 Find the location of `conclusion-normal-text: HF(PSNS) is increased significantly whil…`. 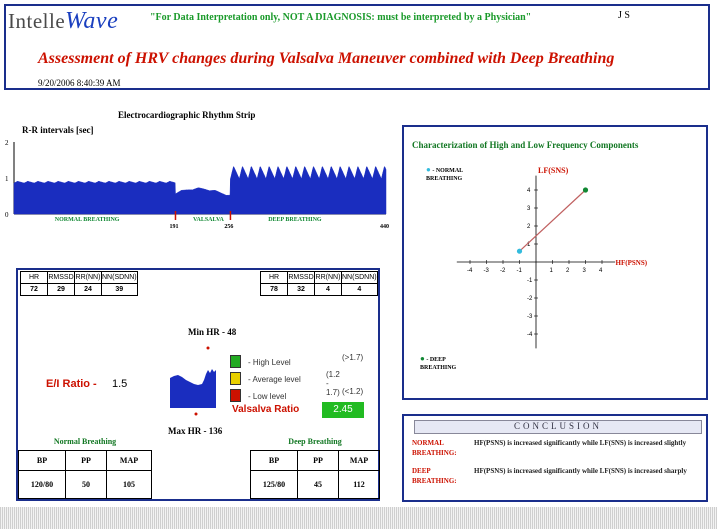

conclusion-normal-text: HF(PSNS) is increased significantly whil… is located at coordinates (580, 443).